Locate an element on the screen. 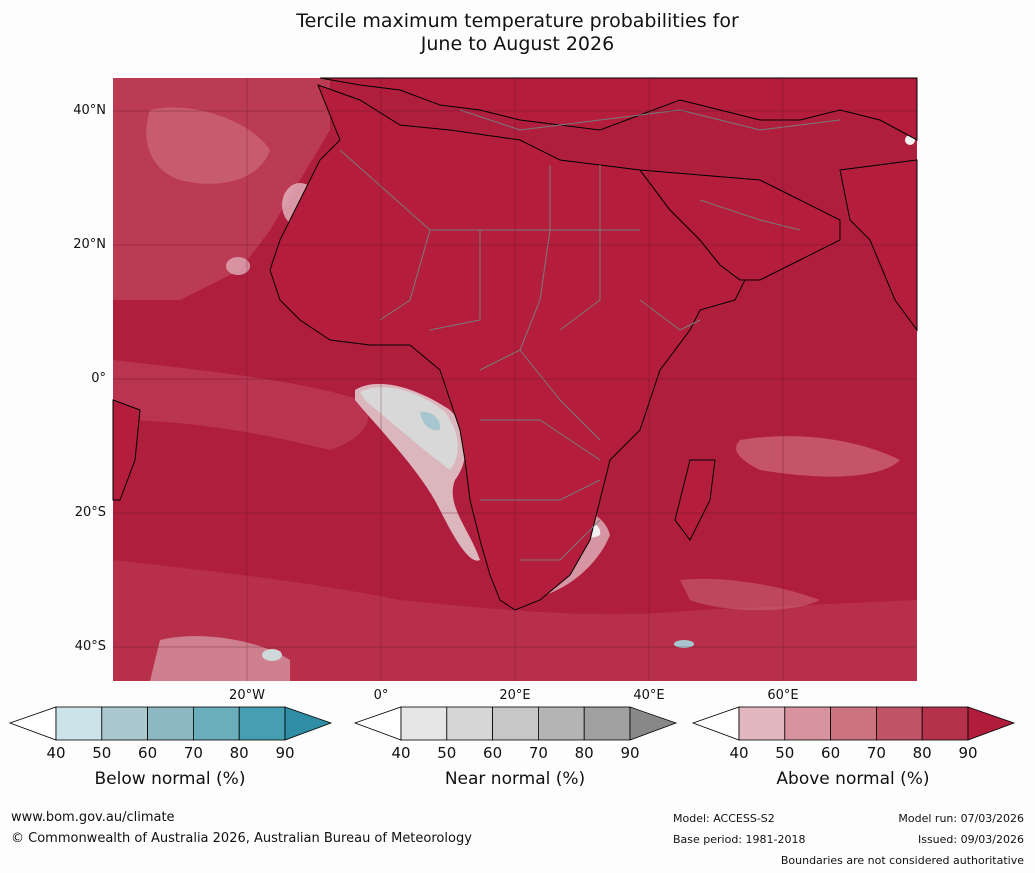 This screenshot has height=873, width=1035. lon-label-0: 0° is located at coordinates (381, 695).